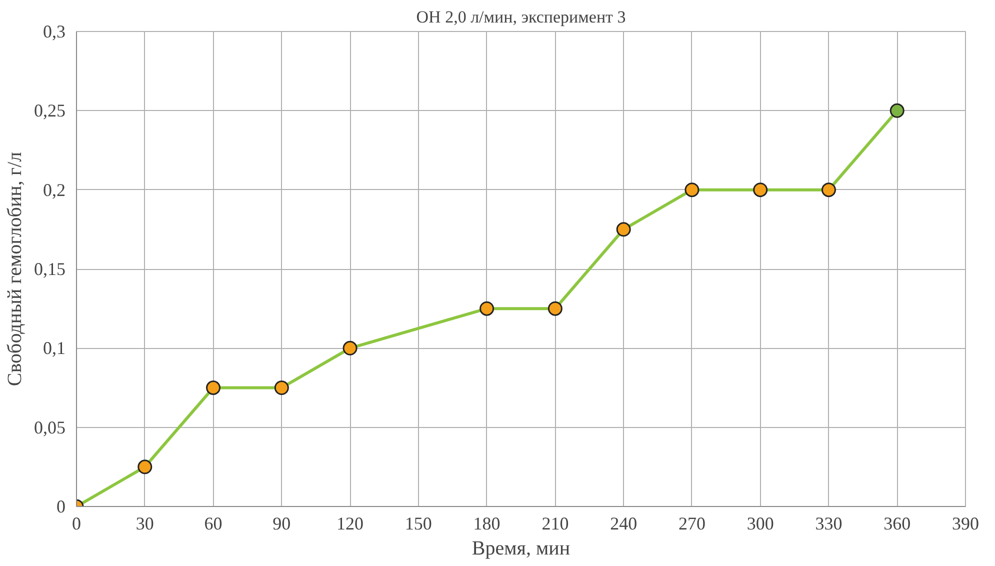  I want to click on y-tick-label: 0,15, so click(50, 269).